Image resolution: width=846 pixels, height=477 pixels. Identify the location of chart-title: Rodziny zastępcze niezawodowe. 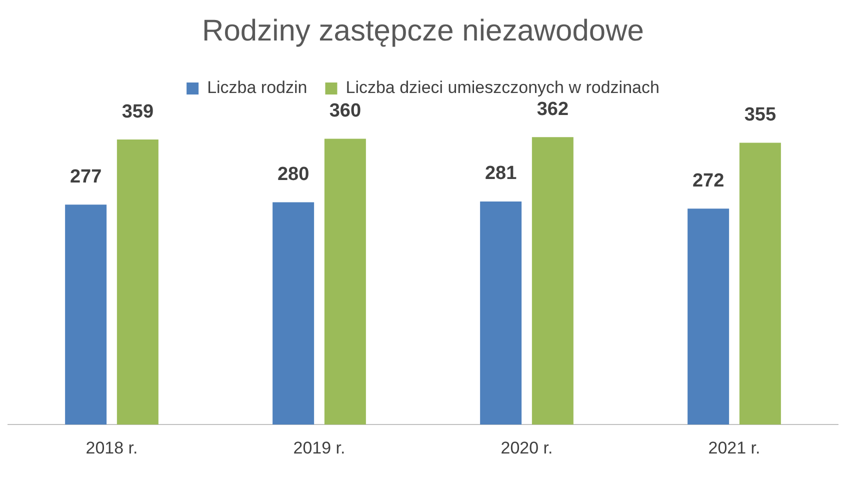
(423, 31).